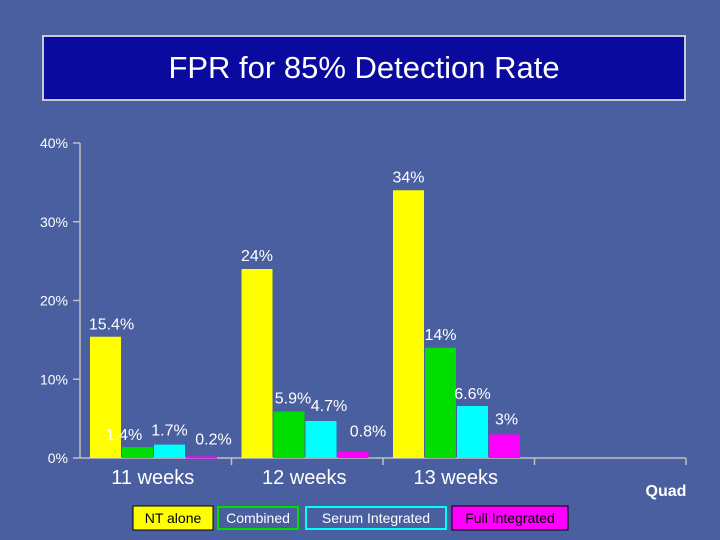 The image size is (720, 540). I want to click on x-category-label: 11 weeks, so click(152, 478).